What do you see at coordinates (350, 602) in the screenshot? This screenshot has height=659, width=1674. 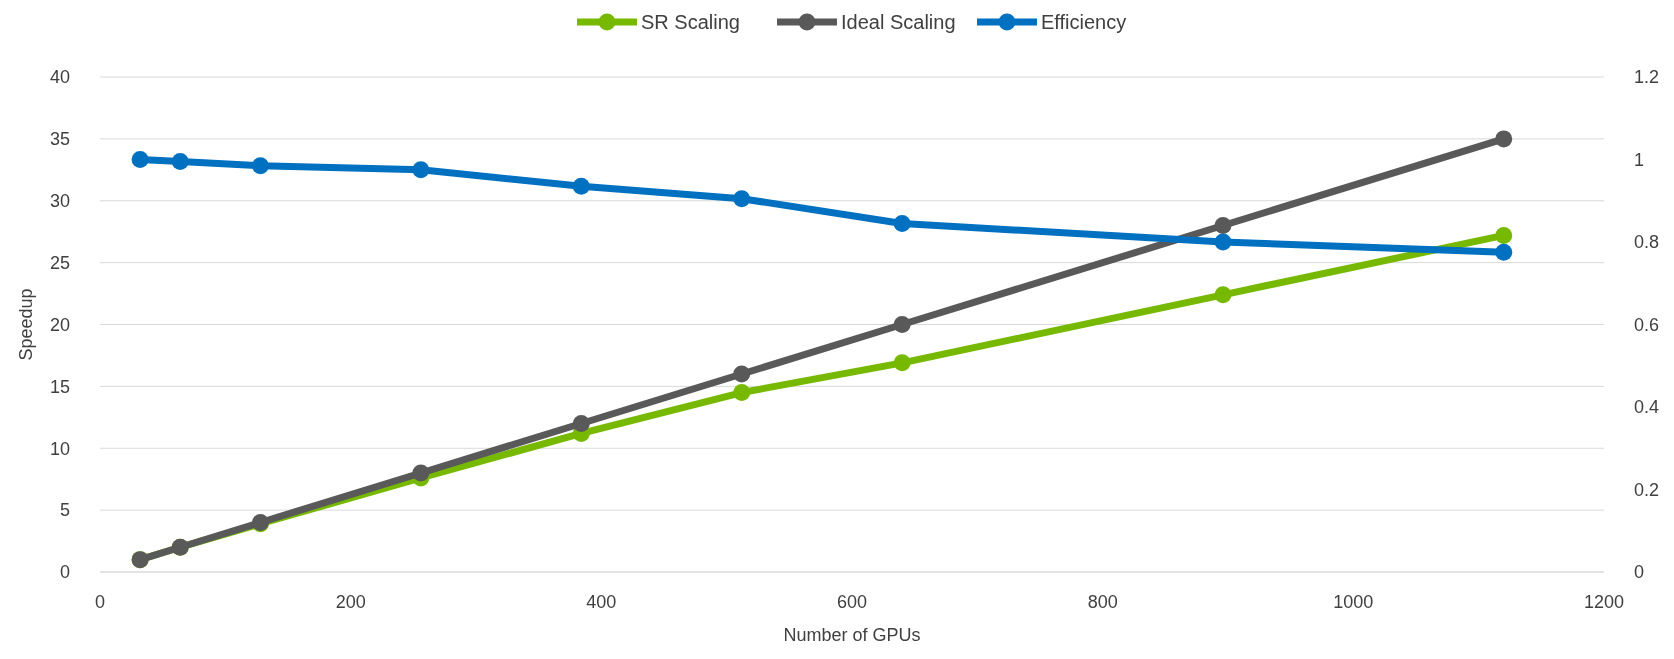 I see `x-tick-label: 200` at bounding box center [350, 602].